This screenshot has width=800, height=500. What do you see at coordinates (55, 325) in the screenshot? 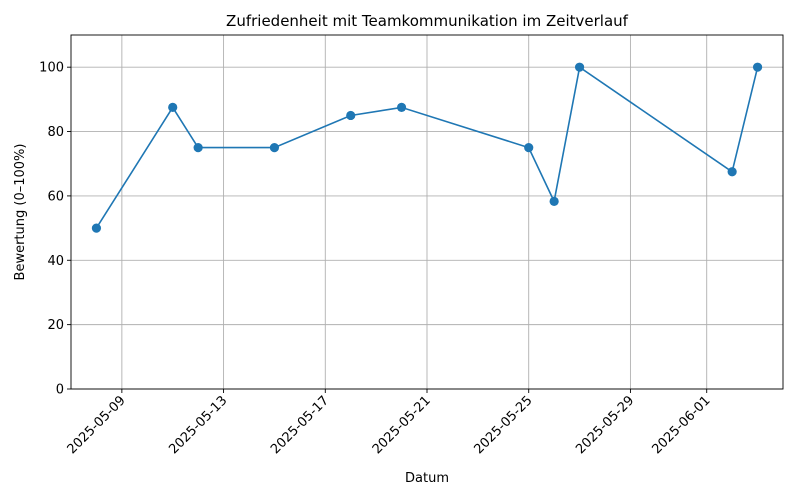
I see `y-tick-label: 20` at bounding box center [55, 325].